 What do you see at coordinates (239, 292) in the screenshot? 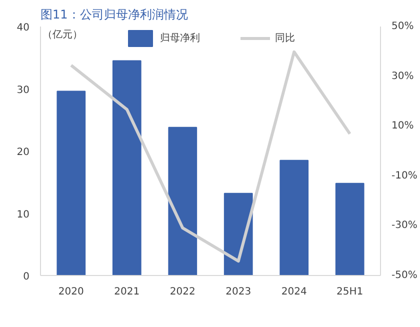
I see `x-tick-label: 2023` at bounding box center [239, 292].